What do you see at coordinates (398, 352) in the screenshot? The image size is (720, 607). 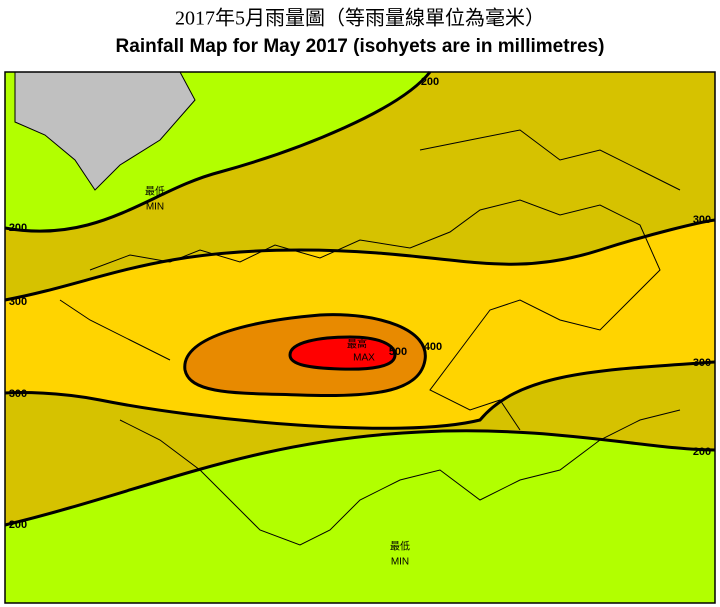 I see `isohyet-label: 500` at bounding box center [398, 352].